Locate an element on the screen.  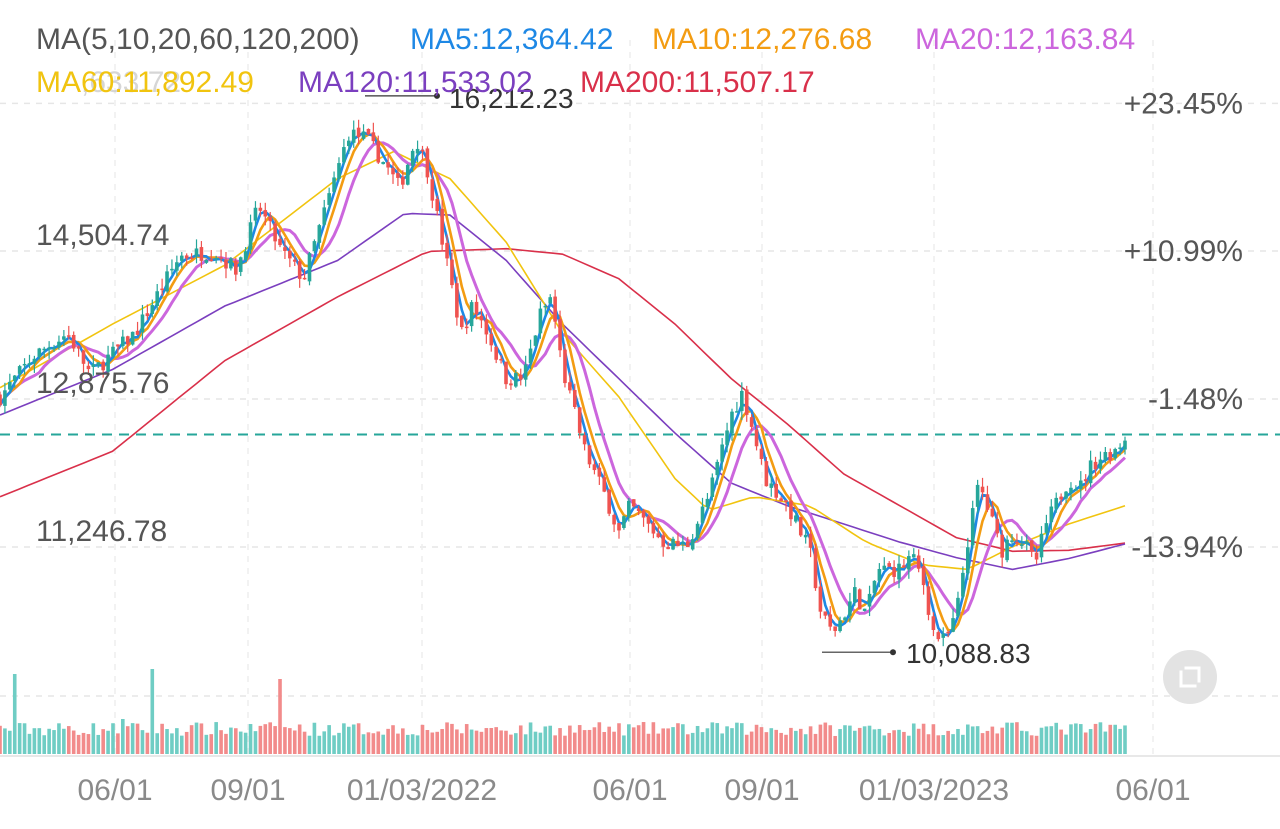
fullscreen-button is located at coordinates (1190, 677).